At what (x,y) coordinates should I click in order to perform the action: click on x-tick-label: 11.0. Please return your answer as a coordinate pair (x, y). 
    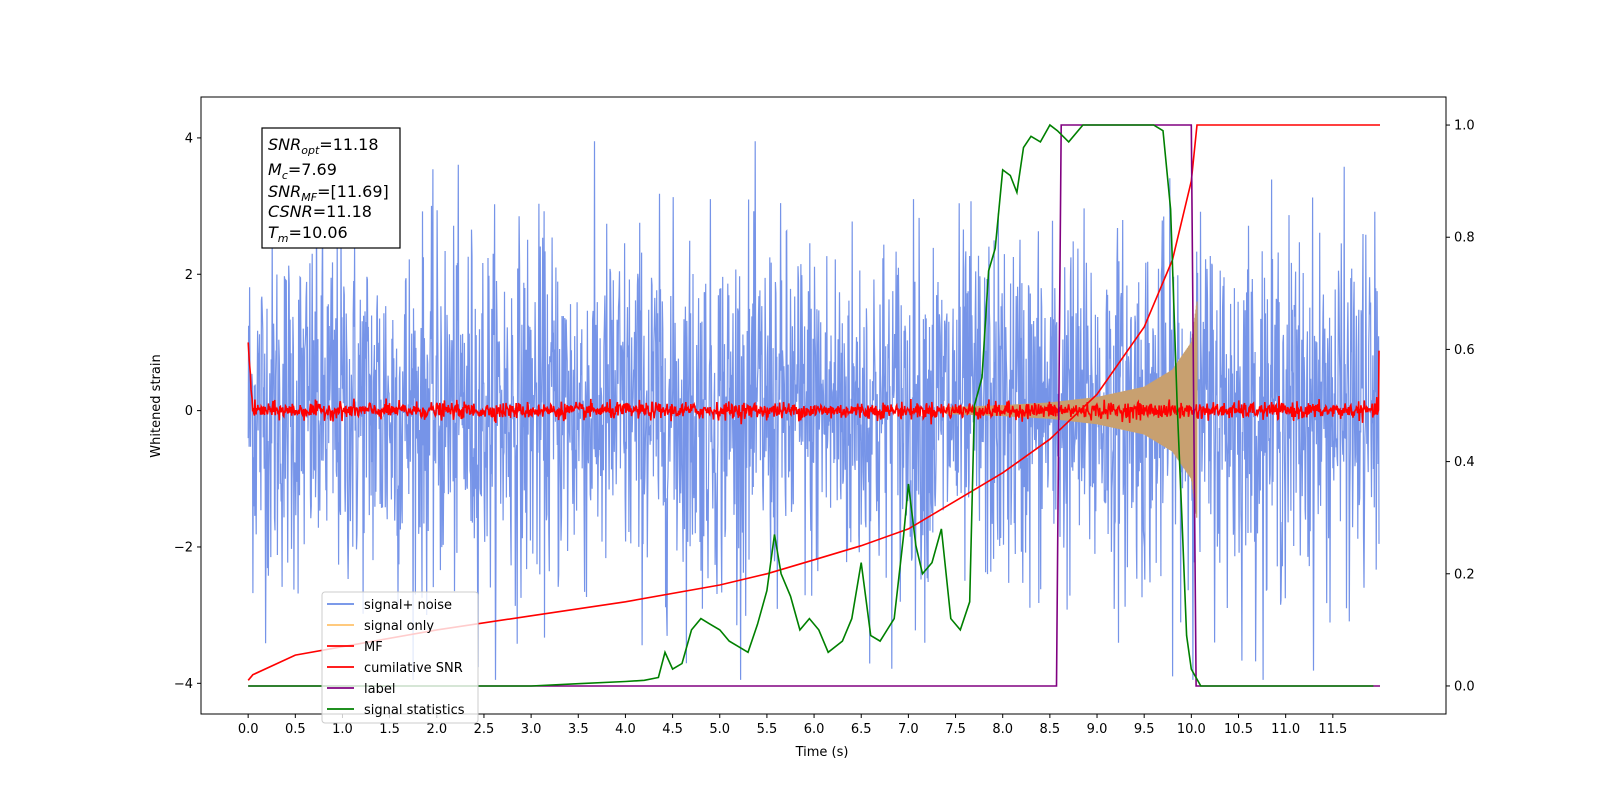
    Looking at the image, I should click on (1285, 729).